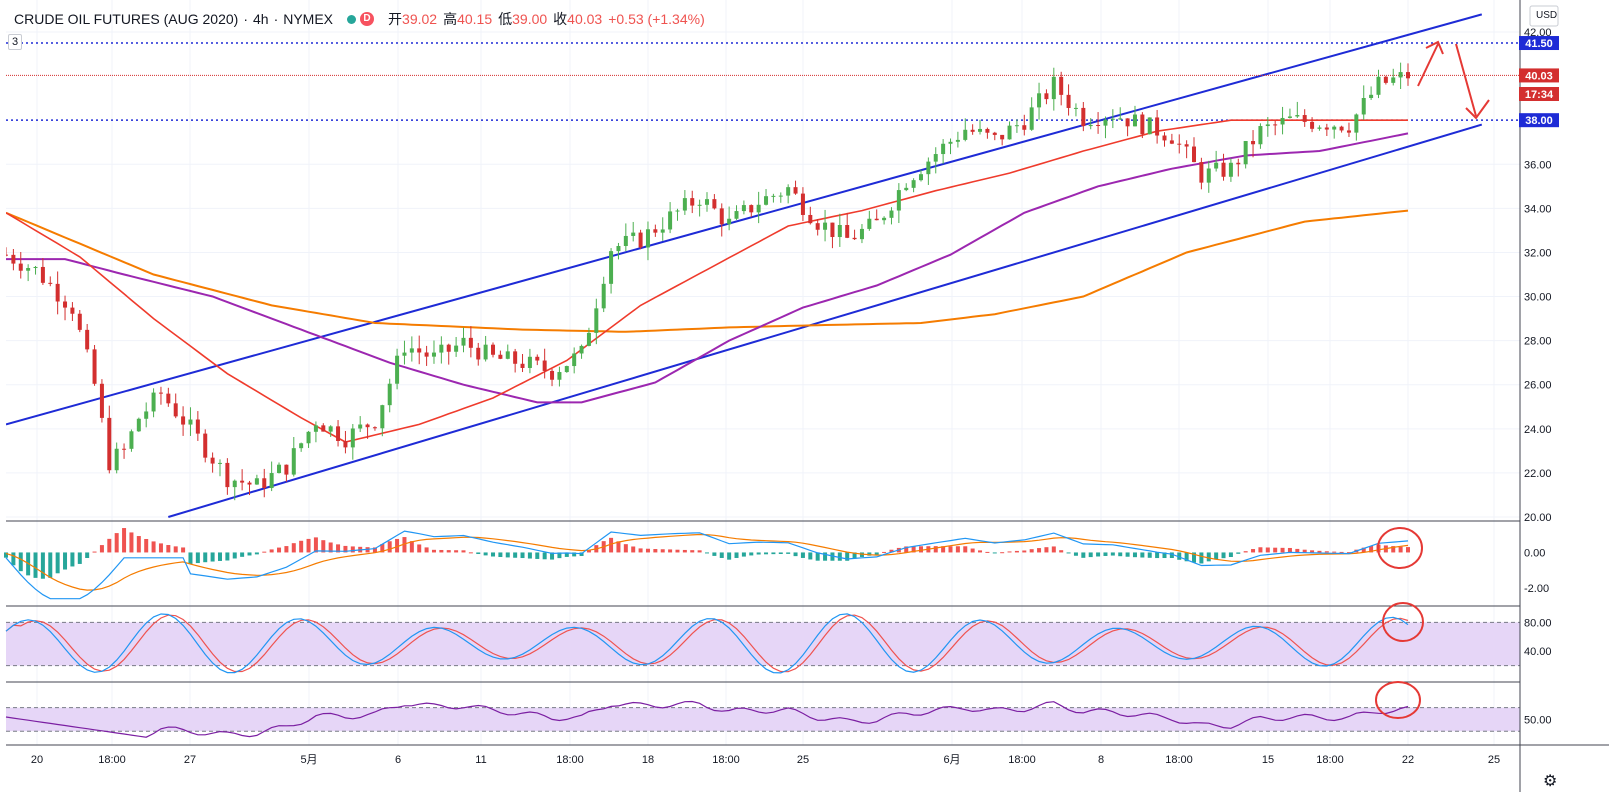 The height and width of the screenshot is (792, 1609). Describe the element at coordinates (352, 19) in the screenshot. I see `market-status-icon` at that location.